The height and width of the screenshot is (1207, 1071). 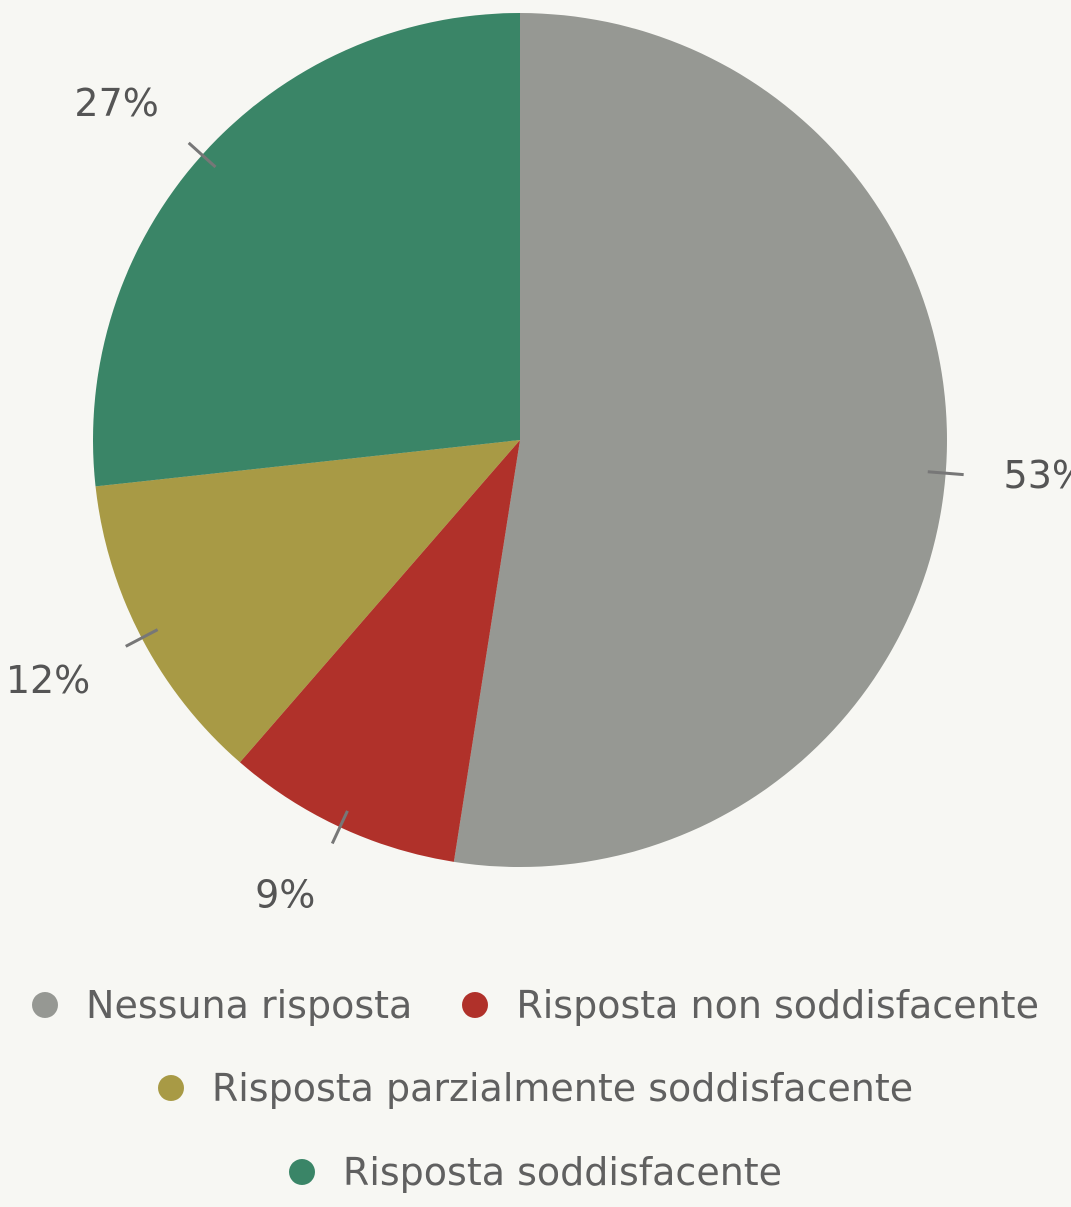 I want to click on legend-item-nessuna-risposta: Nessuna risposta, so click(x=222, y=1005).